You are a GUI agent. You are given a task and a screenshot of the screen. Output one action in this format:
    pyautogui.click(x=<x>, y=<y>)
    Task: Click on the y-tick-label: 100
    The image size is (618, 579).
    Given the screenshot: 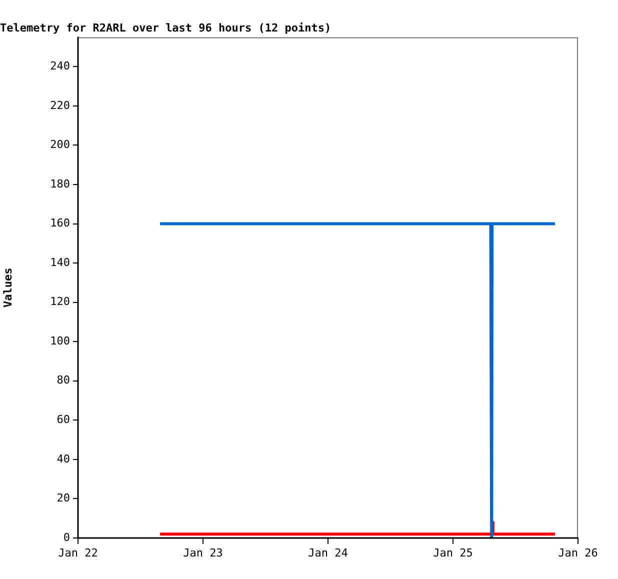 What is the action you would take?
    pyautogui.click(x=60, y=341)
    